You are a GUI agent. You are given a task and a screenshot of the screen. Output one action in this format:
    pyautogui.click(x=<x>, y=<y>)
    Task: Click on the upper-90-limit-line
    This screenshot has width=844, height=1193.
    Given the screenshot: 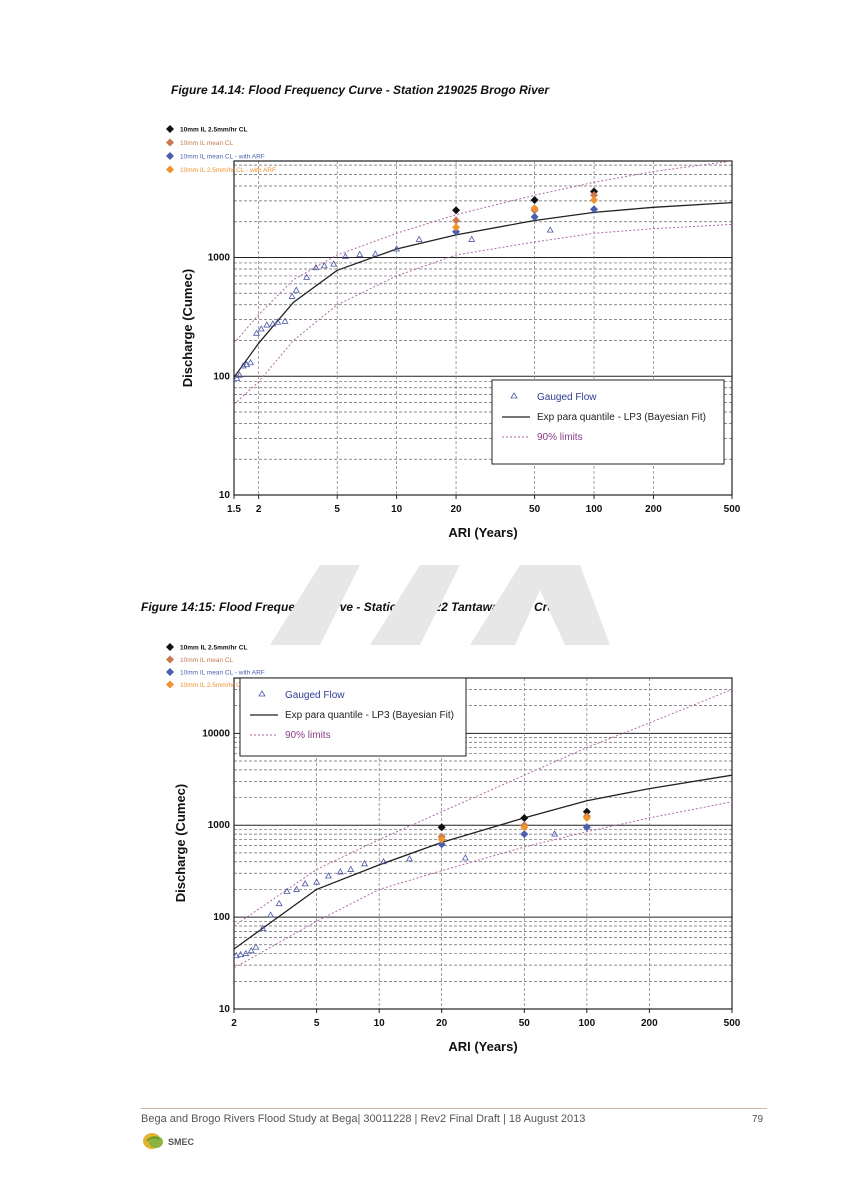 What is the action you would take?
    pyautogui.click(x=483, y=808)
    